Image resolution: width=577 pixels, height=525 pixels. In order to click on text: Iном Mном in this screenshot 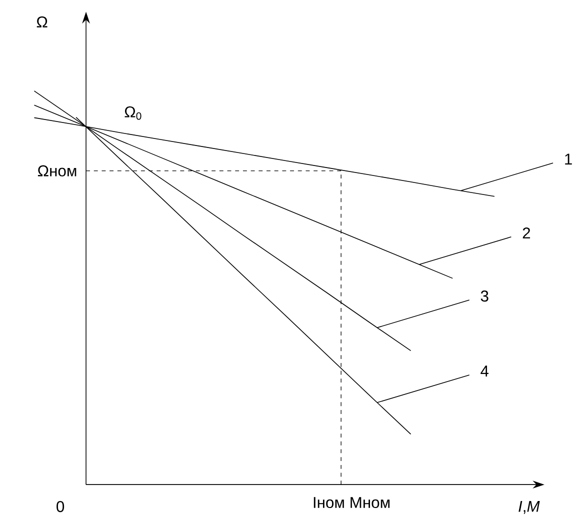, I will do `click(352, 502)`.